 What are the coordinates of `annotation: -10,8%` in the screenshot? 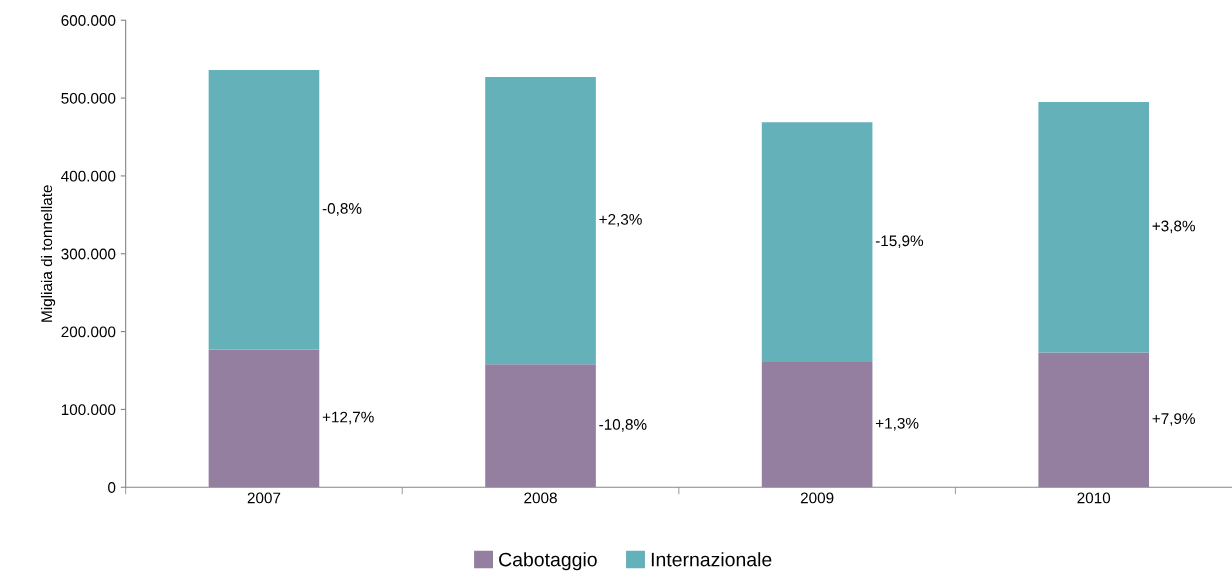 It's located at (623, 425).